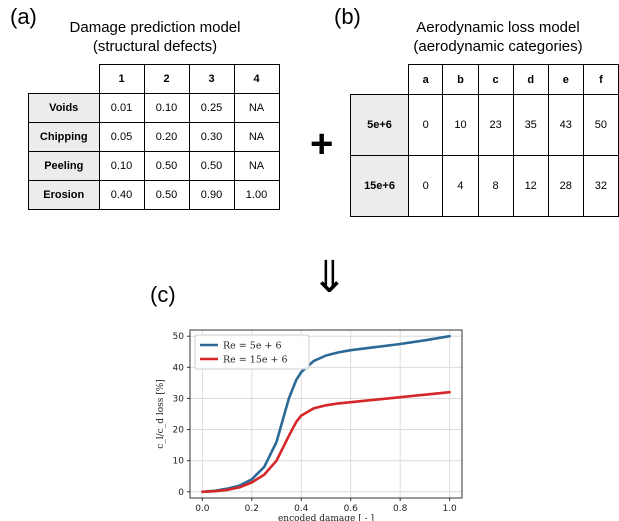 This screenshot has width=619, height=521. What do you see at coordinates (498, 46) in the screenshot?
I see `panel-b-title-line2: (aerodynamic categories)` at bounding box center [498, 46].